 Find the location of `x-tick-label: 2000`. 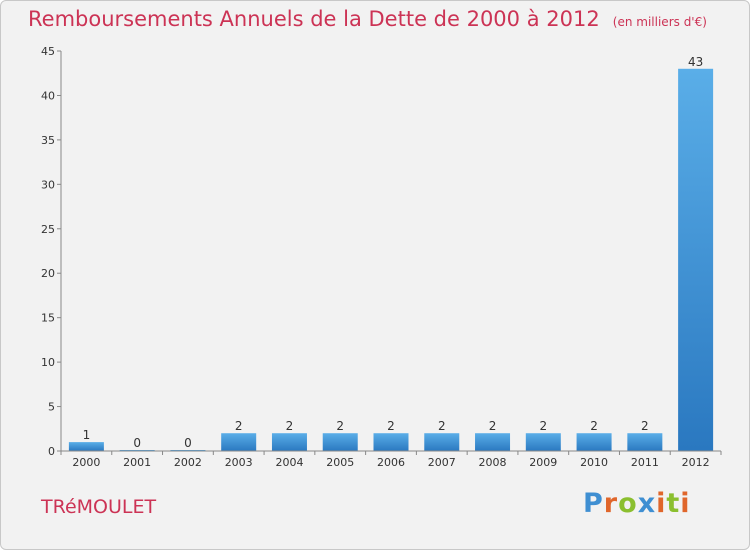

x-tick-label: 2000 is located at coordinates (86, 462).